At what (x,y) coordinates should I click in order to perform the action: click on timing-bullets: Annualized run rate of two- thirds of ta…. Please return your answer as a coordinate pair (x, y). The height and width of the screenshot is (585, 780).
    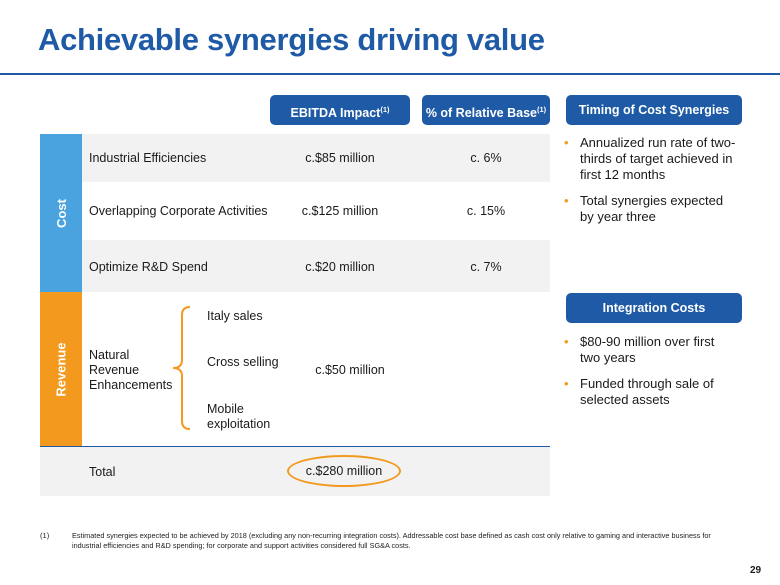
    Looking at the image, I should click on (660, 185).